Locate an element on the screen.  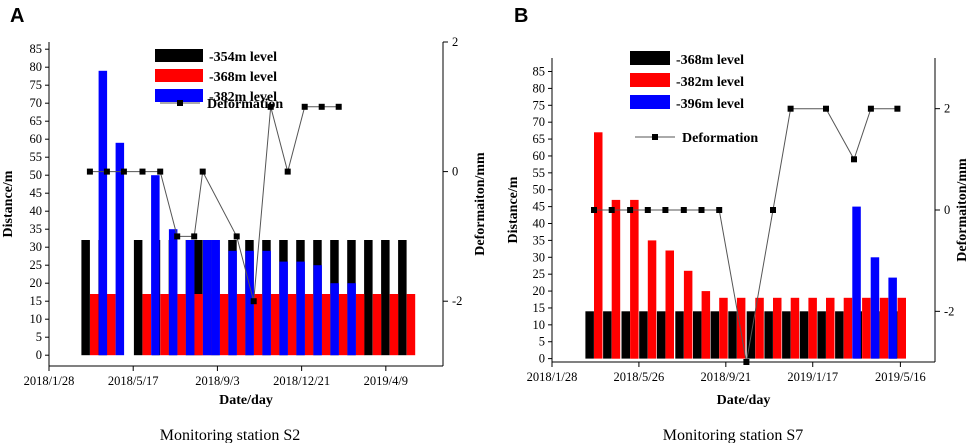
y-tick-label: 5 is located at coordinates (39, 337).